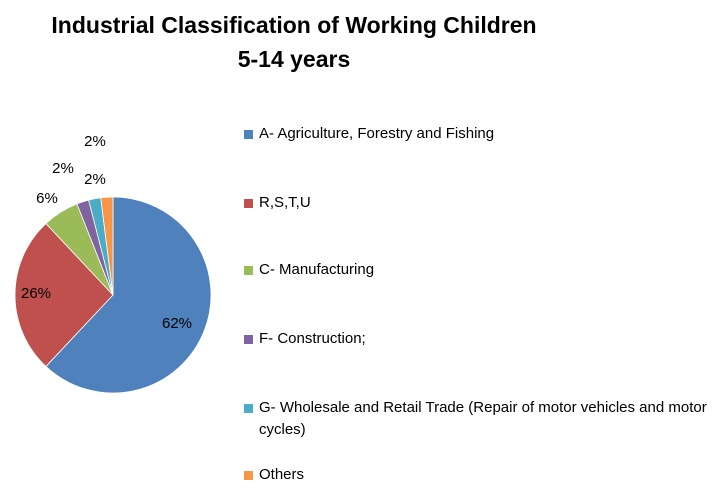 This screenshot has width=723, height=491. I want to click on data-label-4: 2%, so click(95, 179).